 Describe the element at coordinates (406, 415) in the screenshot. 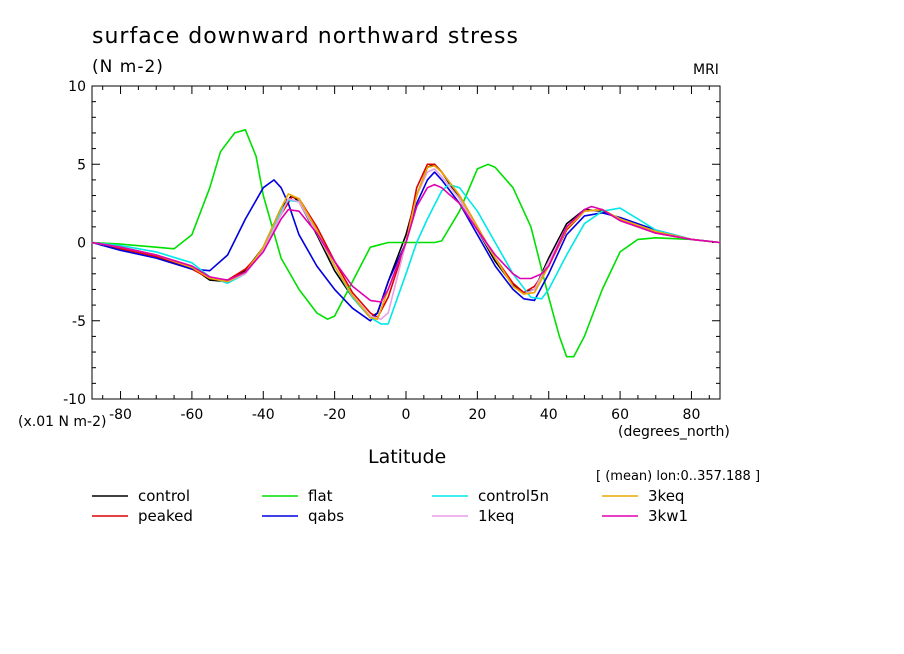

I see `x-tick-label: 0` at that location.